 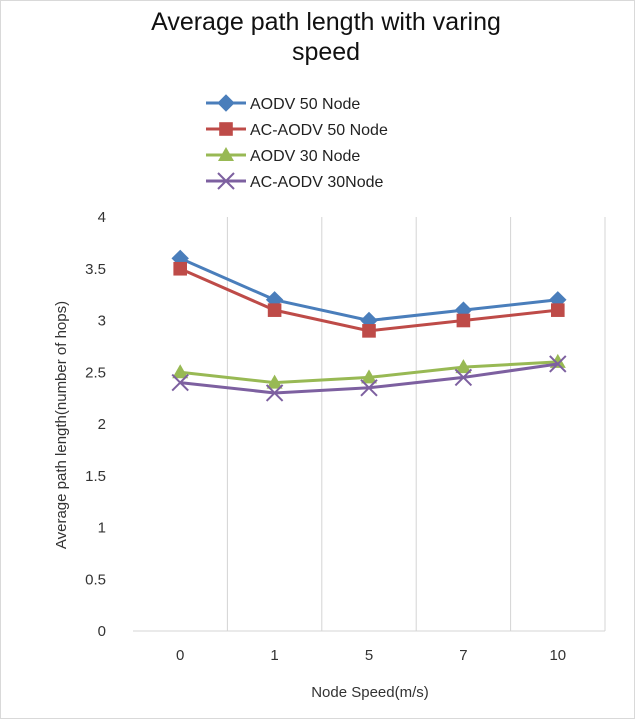 I want to click on chart-title-line2: speed, so click(x=326, y=52).